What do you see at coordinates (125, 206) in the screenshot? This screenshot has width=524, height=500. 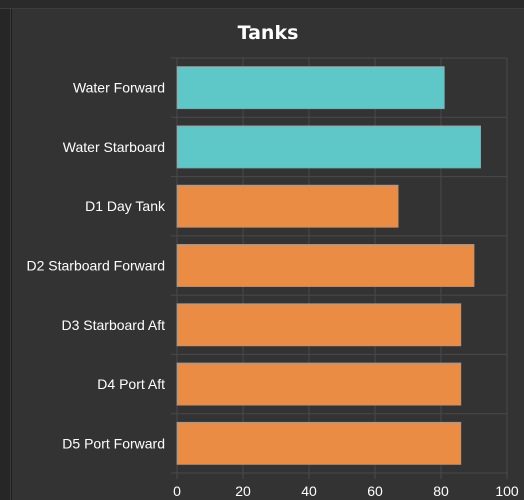 I see `category-label-d1-day-tank: D1 Day Tank` at bounding box center [125, 206].